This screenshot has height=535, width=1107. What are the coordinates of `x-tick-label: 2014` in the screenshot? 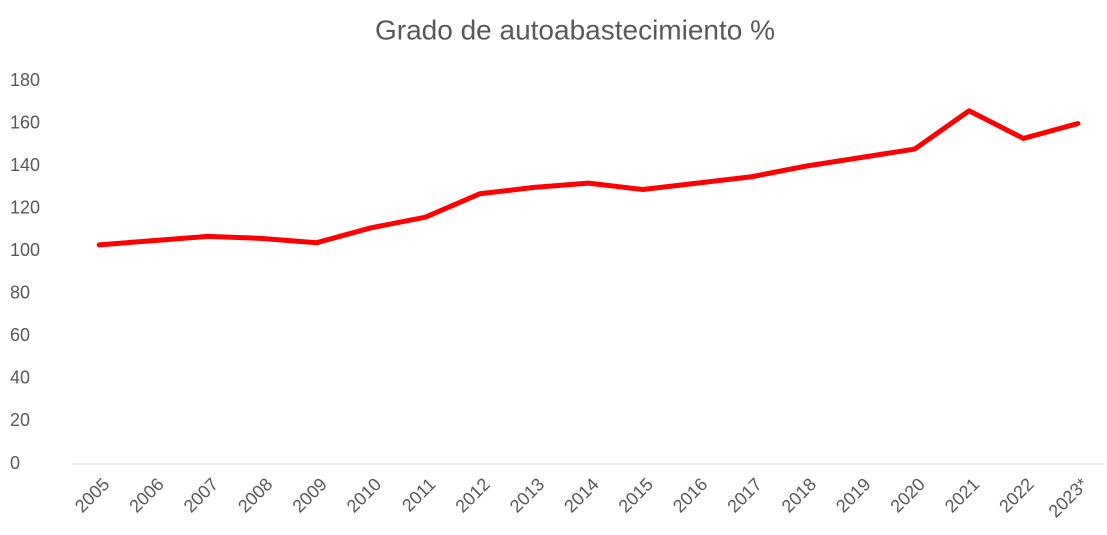 It's located at (581, 495).